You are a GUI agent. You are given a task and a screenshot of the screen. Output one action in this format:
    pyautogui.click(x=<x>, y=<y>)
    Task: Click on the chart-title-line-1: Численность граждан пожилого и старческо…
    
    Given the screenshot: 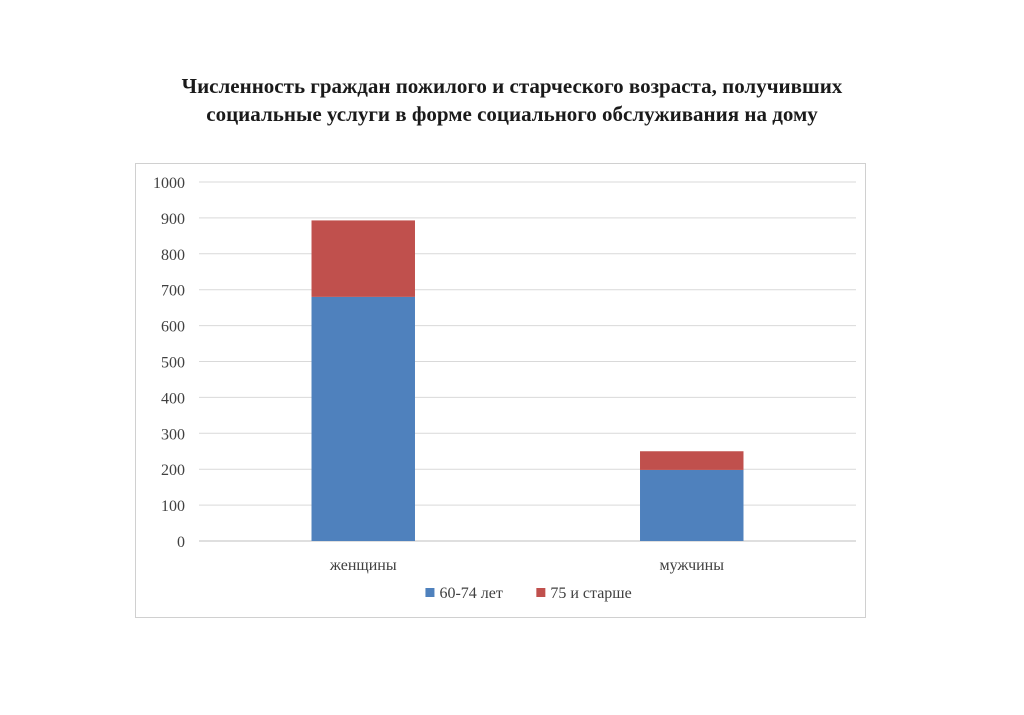 What is the action you would take?
    pyautogui.click(x=512, y=86)
    